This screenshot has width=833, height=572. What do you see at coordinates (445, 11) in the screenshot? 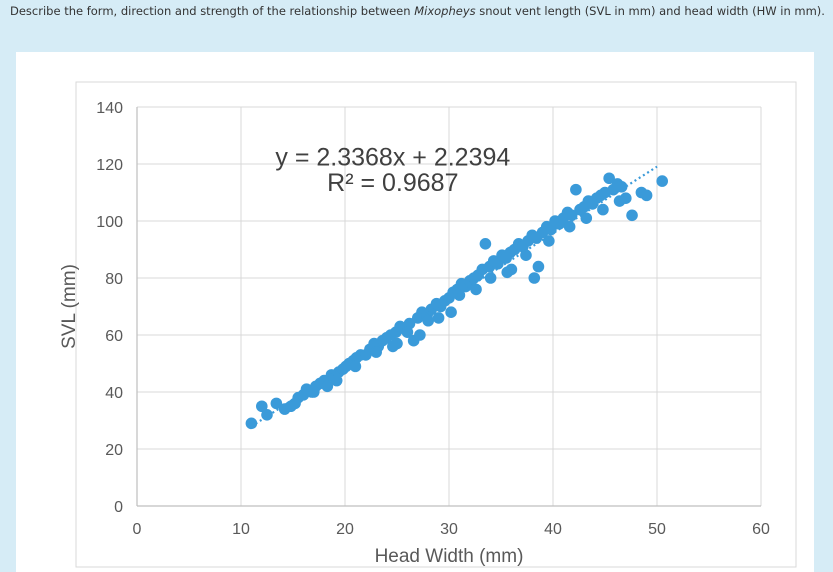
I see `species-name: Mixopheys` at bounding box center [445, 11].